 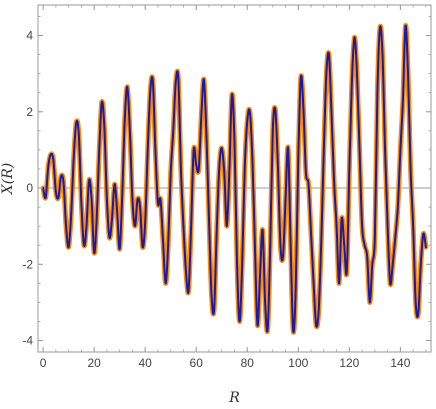 I want to click on x-tick-label: 60, so click(x=197, y=363).